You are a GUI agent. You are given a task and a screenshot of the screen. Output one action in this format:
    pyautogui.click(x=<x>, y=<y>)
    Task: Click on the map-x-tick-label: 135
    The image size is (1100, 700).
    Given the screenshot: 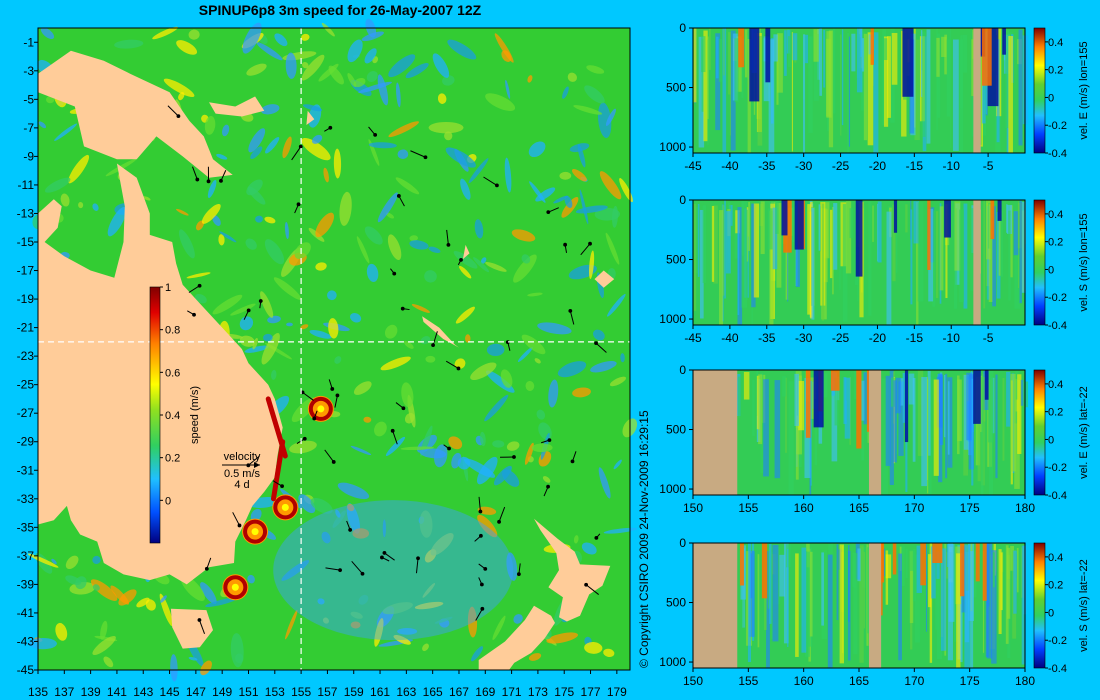 What is the action you would take?
    pyautogui.click(x=38, y=692)
    